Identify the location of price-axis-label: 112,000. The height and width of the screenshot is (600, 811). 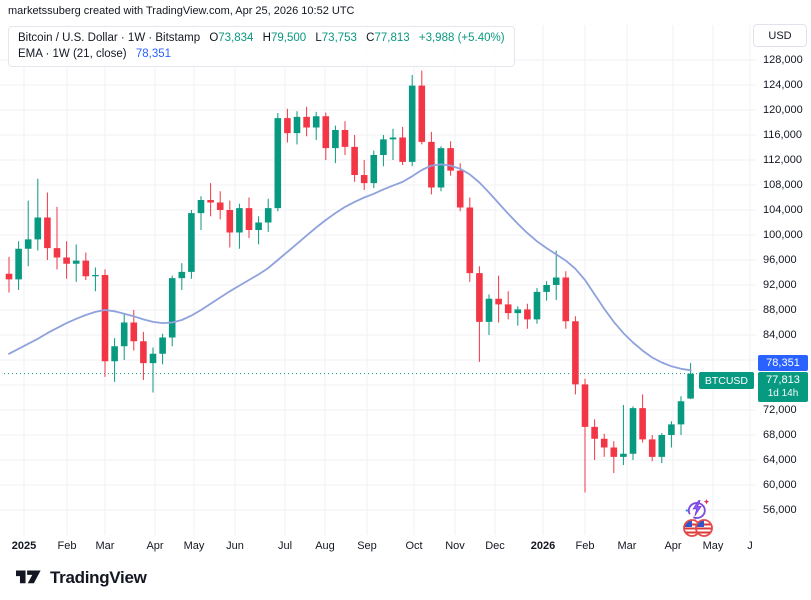
(782, 160).